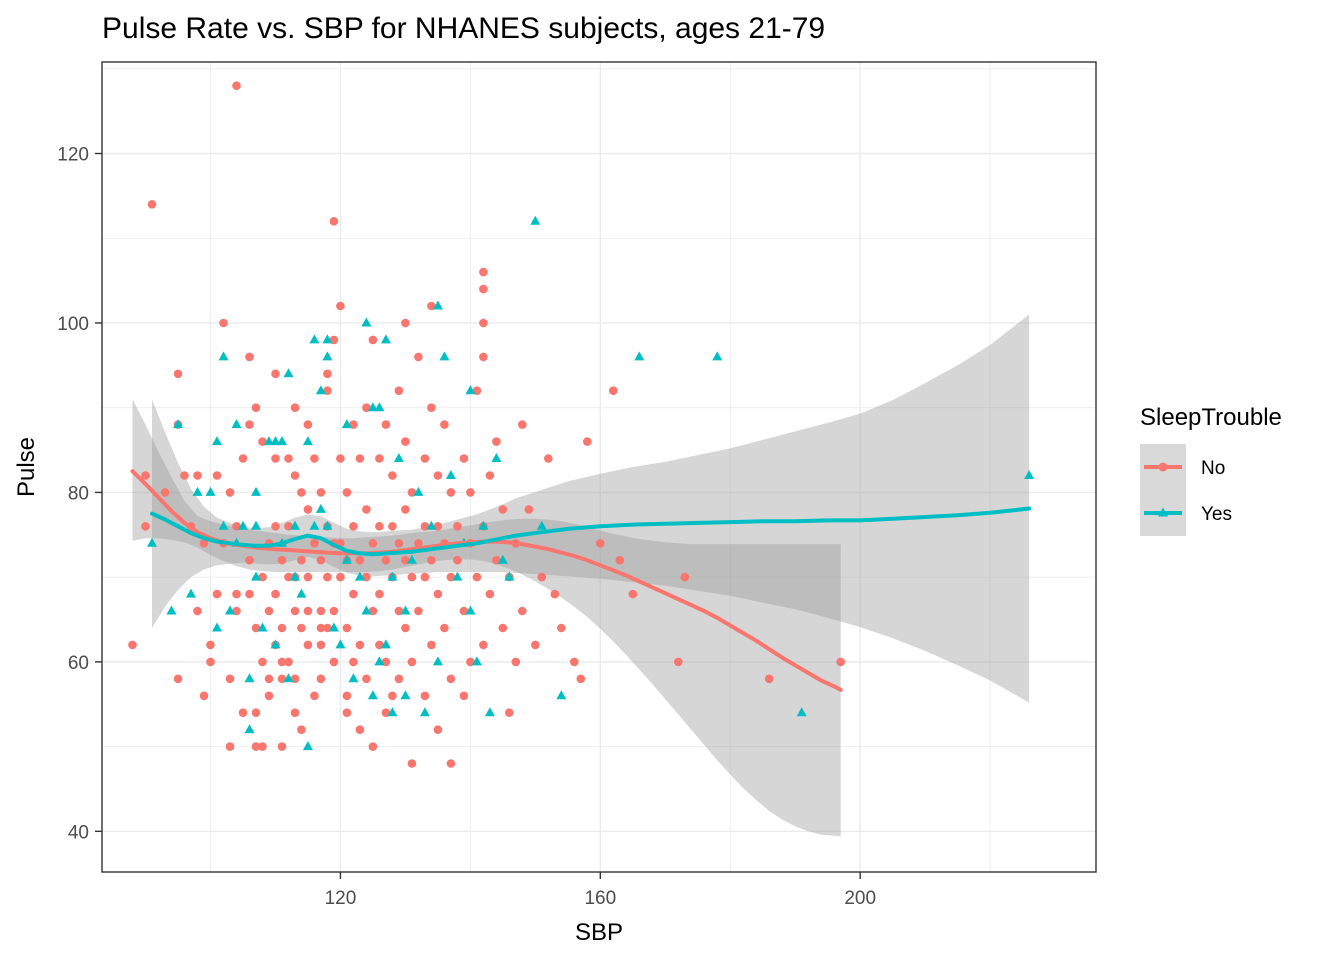  Describe the element at coordinates (78, 663) in the screenshot. I see `y-tick-label: 60` at that location.